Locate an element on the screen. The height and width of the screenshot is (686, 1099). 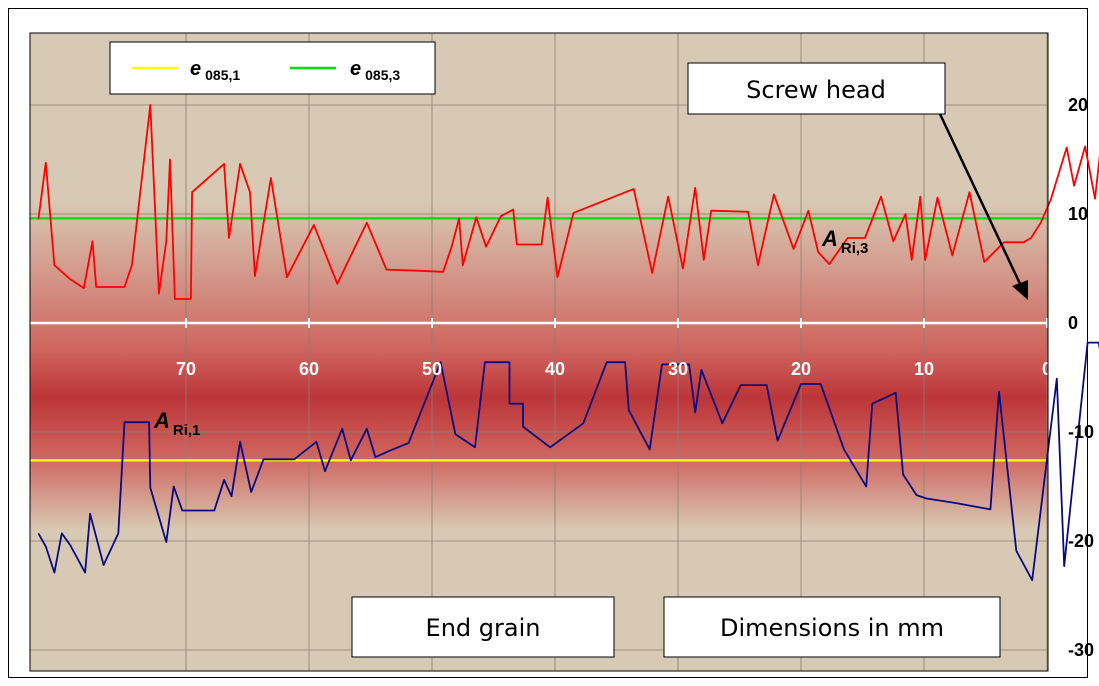
x-tick-label-2: 50 is located at coordinates (432, 369).